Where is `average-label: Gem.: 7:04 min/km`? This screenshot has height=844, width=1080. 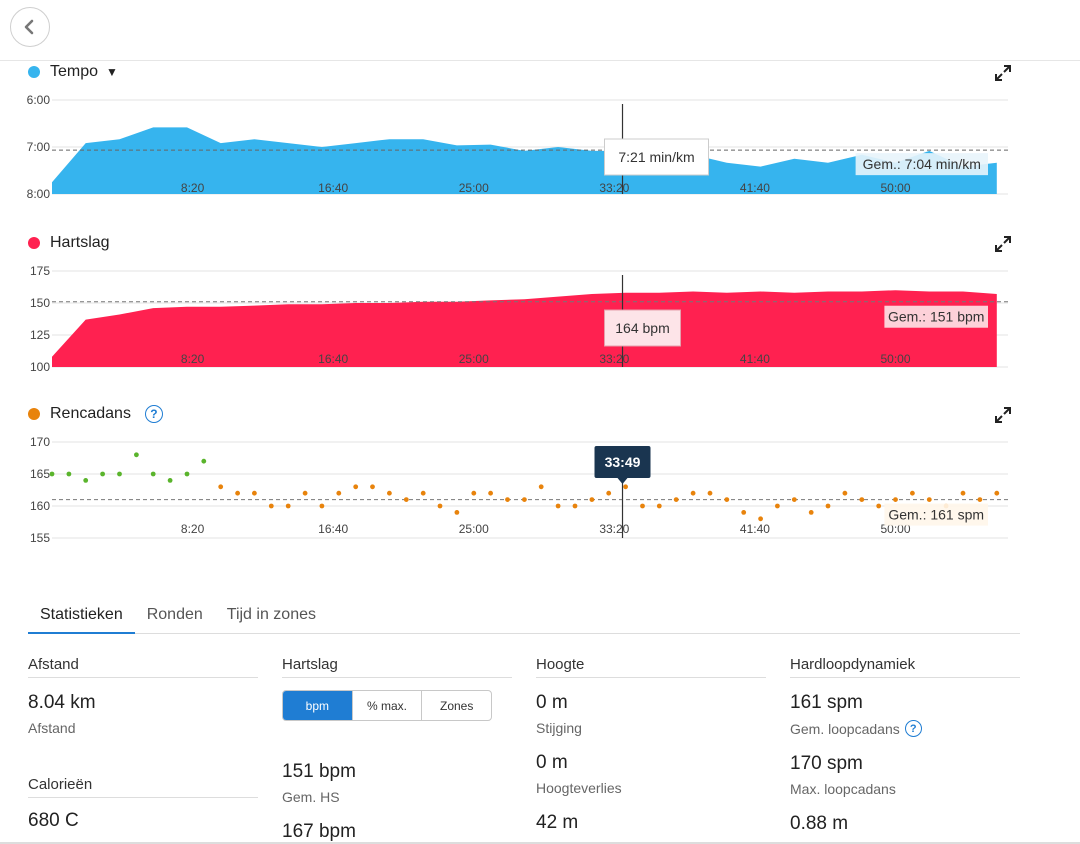 average-label: Gem.: 7:04 min/km is located at coordinates (922, 164).